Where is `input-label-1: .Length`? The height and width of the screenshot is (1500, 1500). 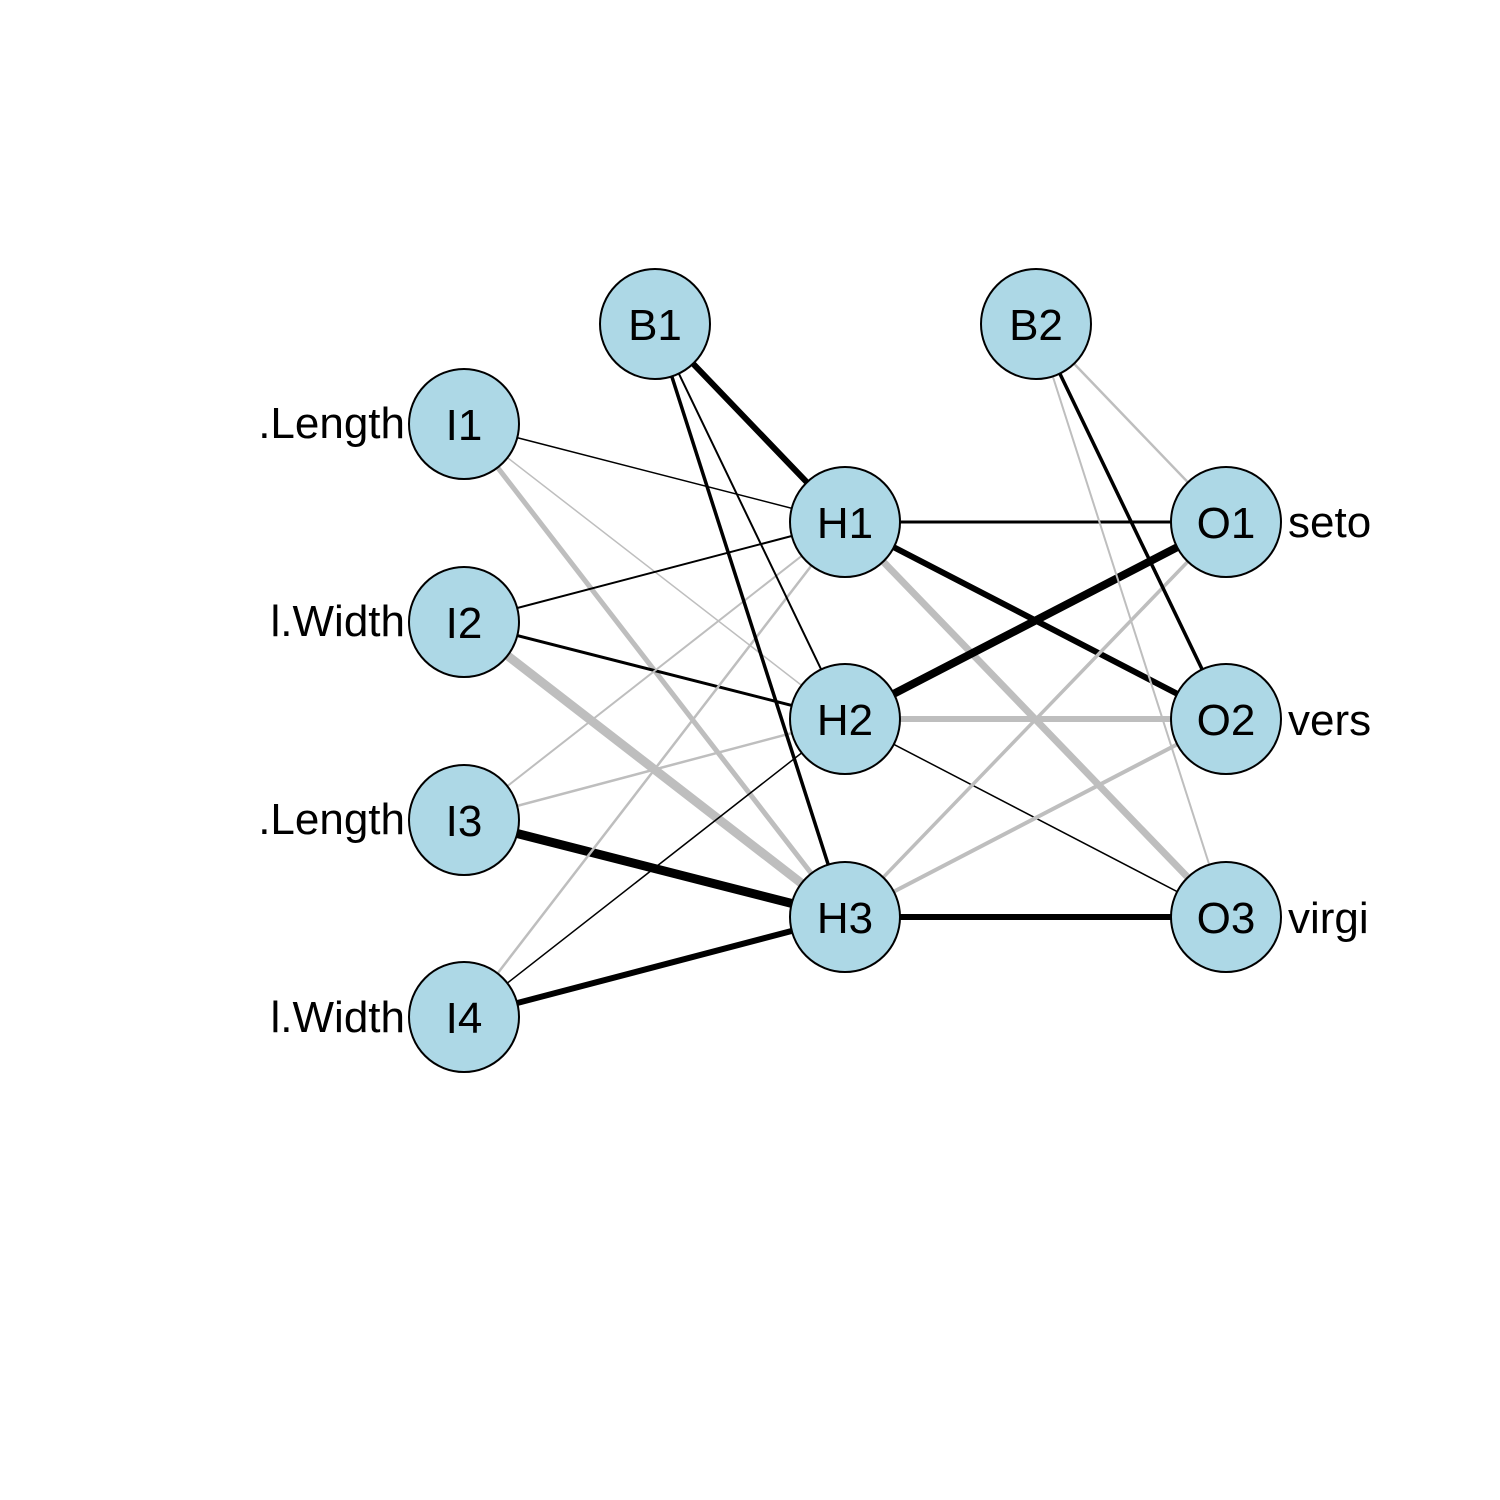 input-label-1: .Length is located at coordinates (331, 423).